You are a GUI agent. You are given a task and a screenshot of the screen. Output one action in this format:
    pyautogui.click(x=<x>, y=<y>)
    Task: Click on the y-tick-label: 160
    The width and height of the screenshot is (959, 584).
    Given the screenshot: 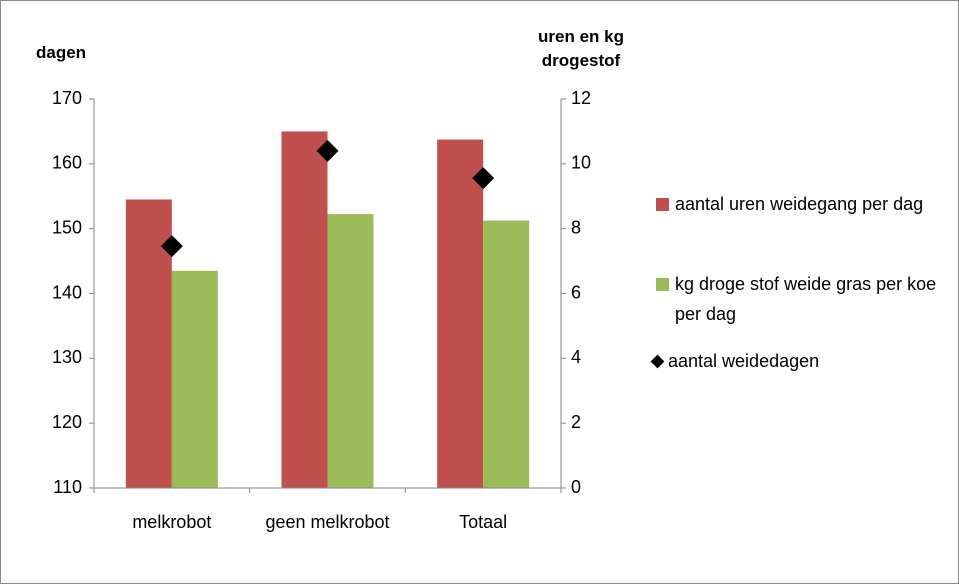 What is the action you would take?
    pyautogui.click(x=67, y=163)
    